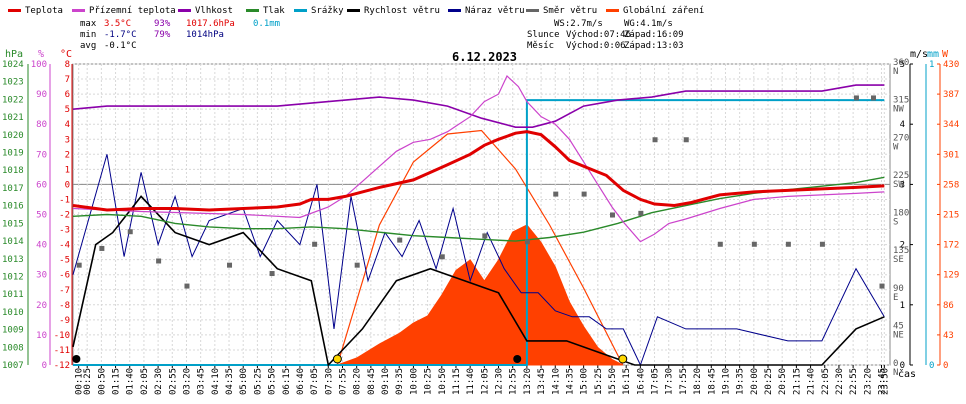 The height and width of the screenshot is (404, 966). Describe the element at coordinates (901, 251) in the screenshot. I see `dir-tick-degree: 135` at that location.